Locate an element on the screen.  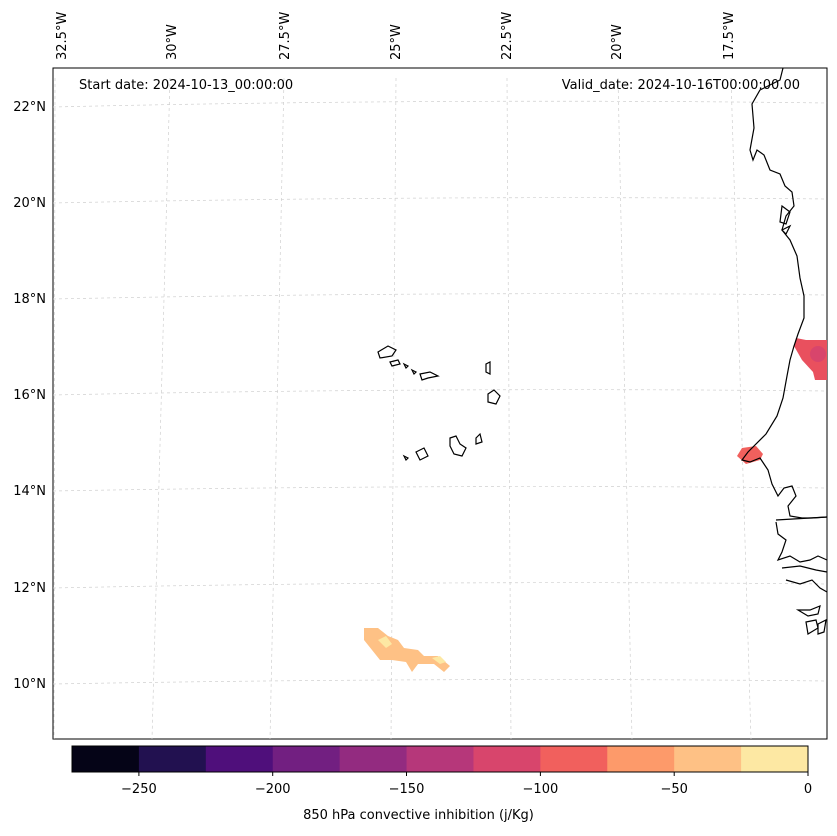
island-fogo is located at coordinates (422, 454).